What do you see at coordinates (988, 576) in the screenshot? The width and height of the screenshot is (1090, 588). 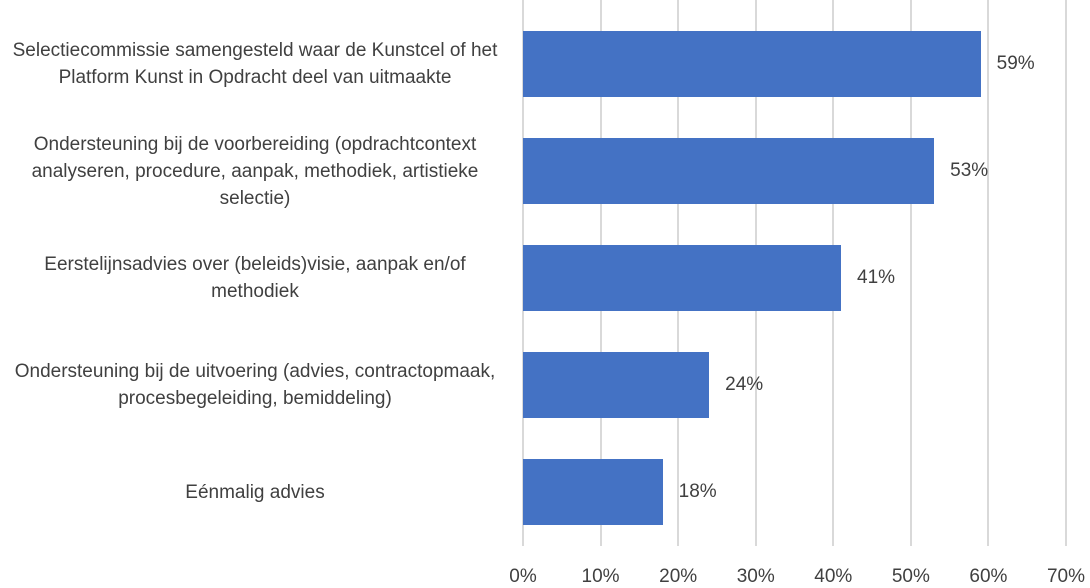 I see `x-tick-label: 60%` at bounding box center [988, 576].